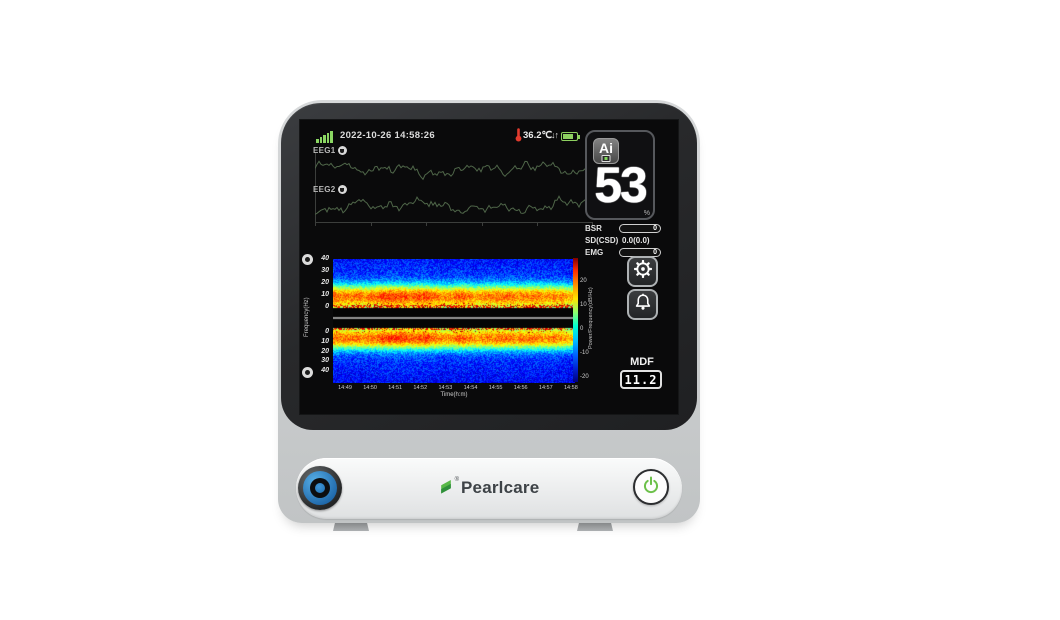  Describe the element at coordinates (575, 320) in the screenshot. I see `colorbar` at that location.